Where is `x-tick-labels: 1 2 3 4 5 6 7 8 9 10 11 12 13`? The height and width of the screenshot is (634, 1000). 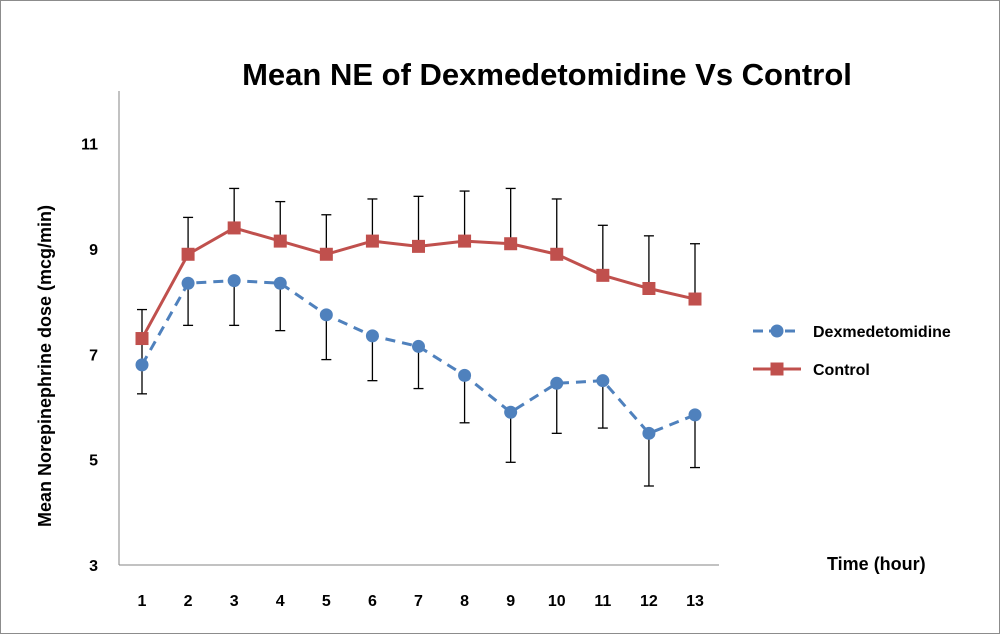
x-tick-labels: 1 2 3 4 5 6 7 8 9 10 11 12 13 is located at coordinates (421, 601).